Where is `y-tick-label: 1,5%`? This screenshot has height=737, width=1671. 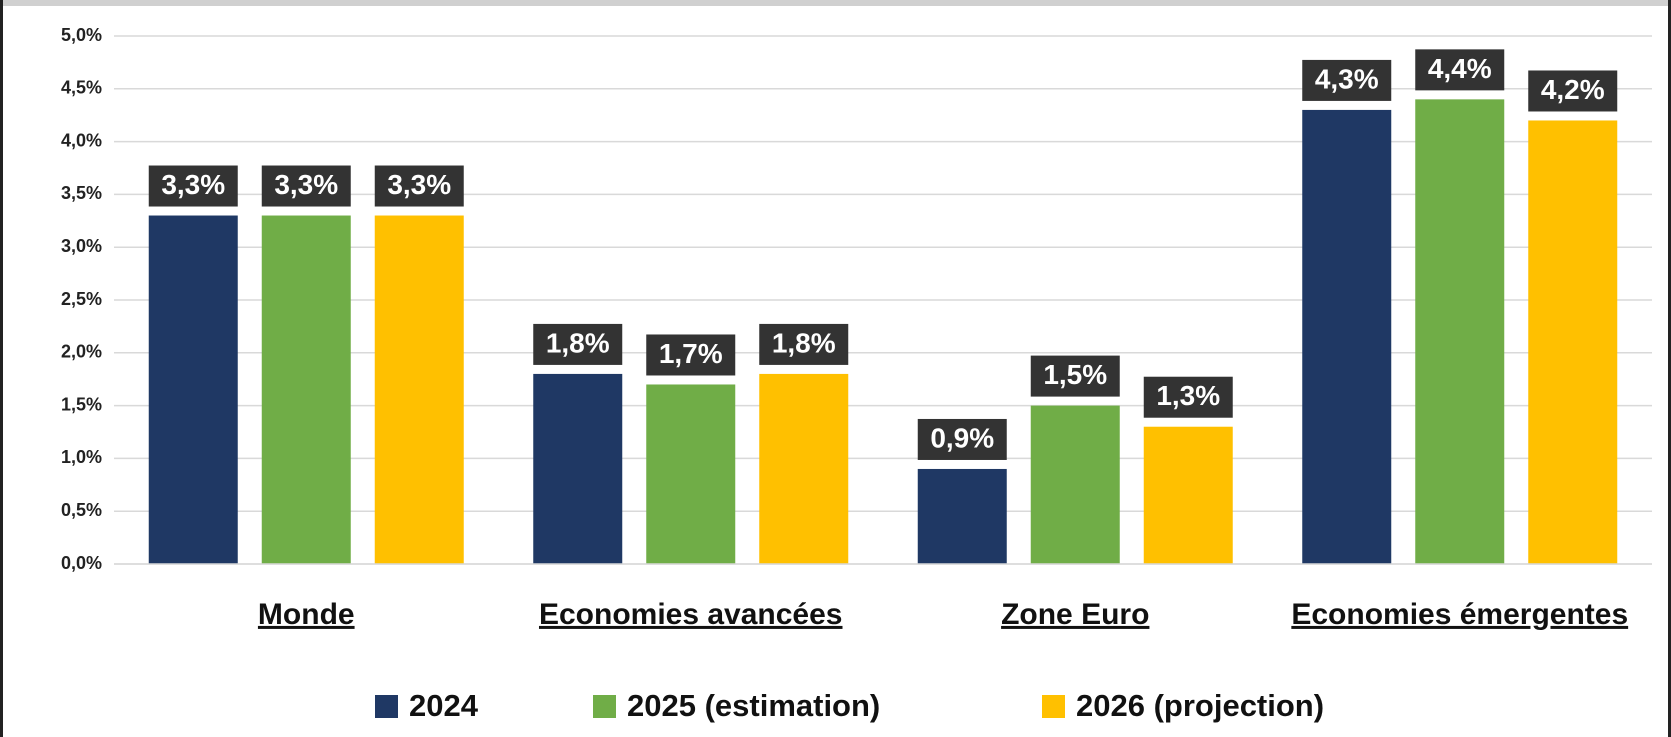 y-tick-label: 1,5% is located at coordinates (81, 404).